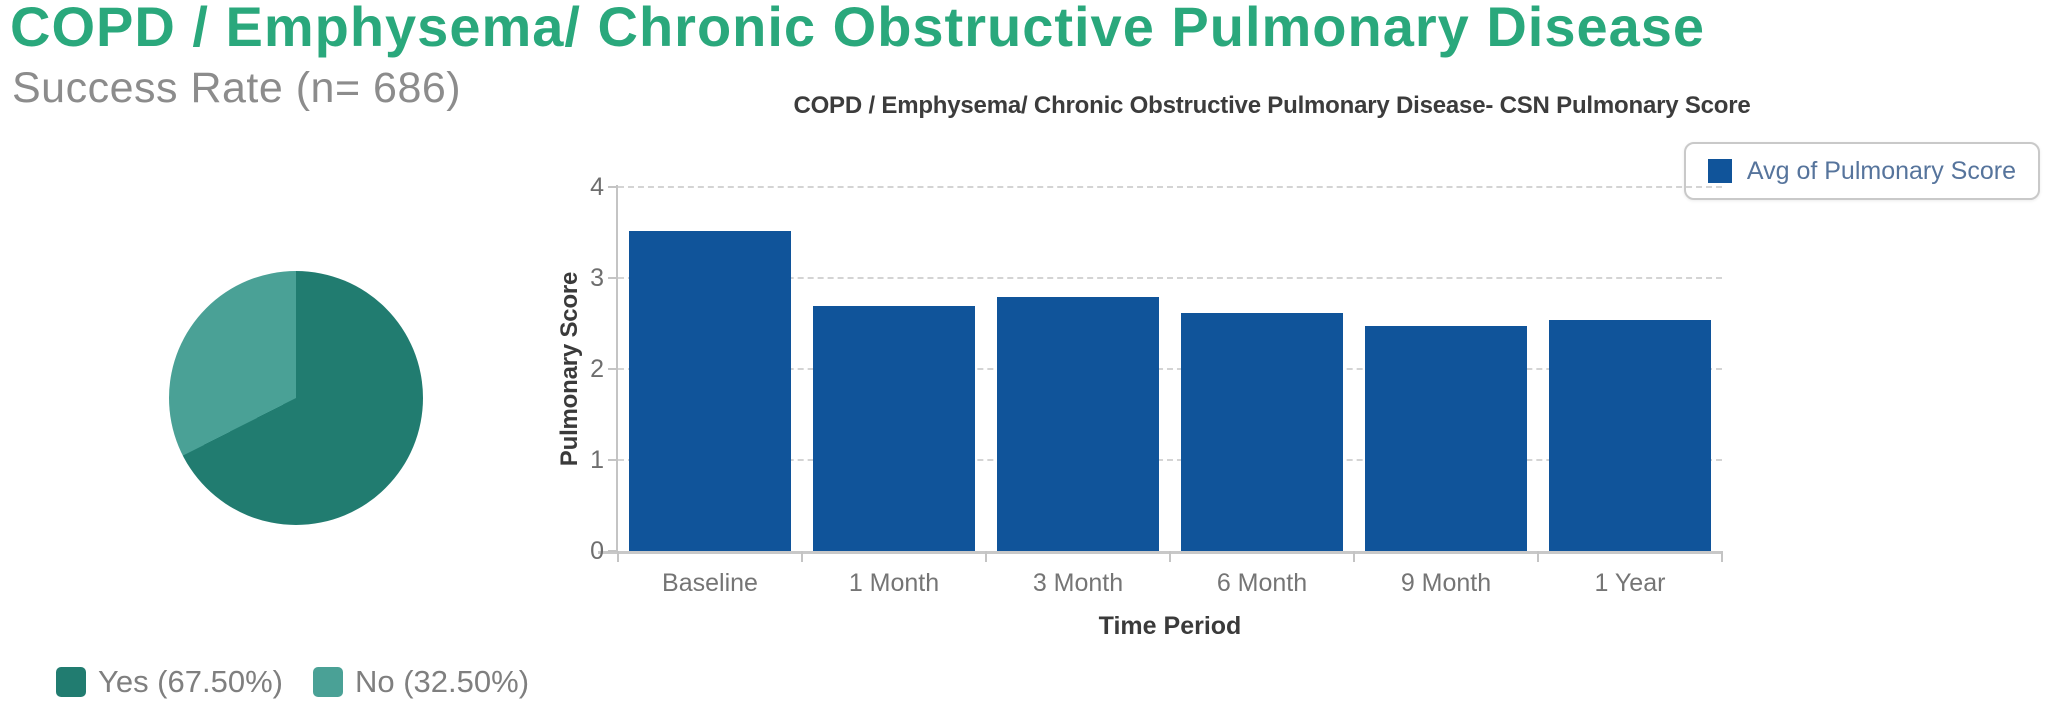  Describe the element at coordinates (597, 187) in the screenshot. I see `y-tick-label-4: 4` at that location.